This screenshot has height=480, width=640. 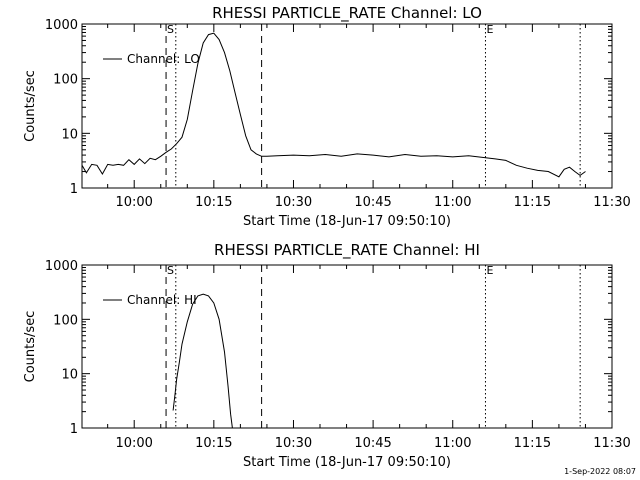 I want to click on legend-label: Channel: HI, so click(x=162, y=300).